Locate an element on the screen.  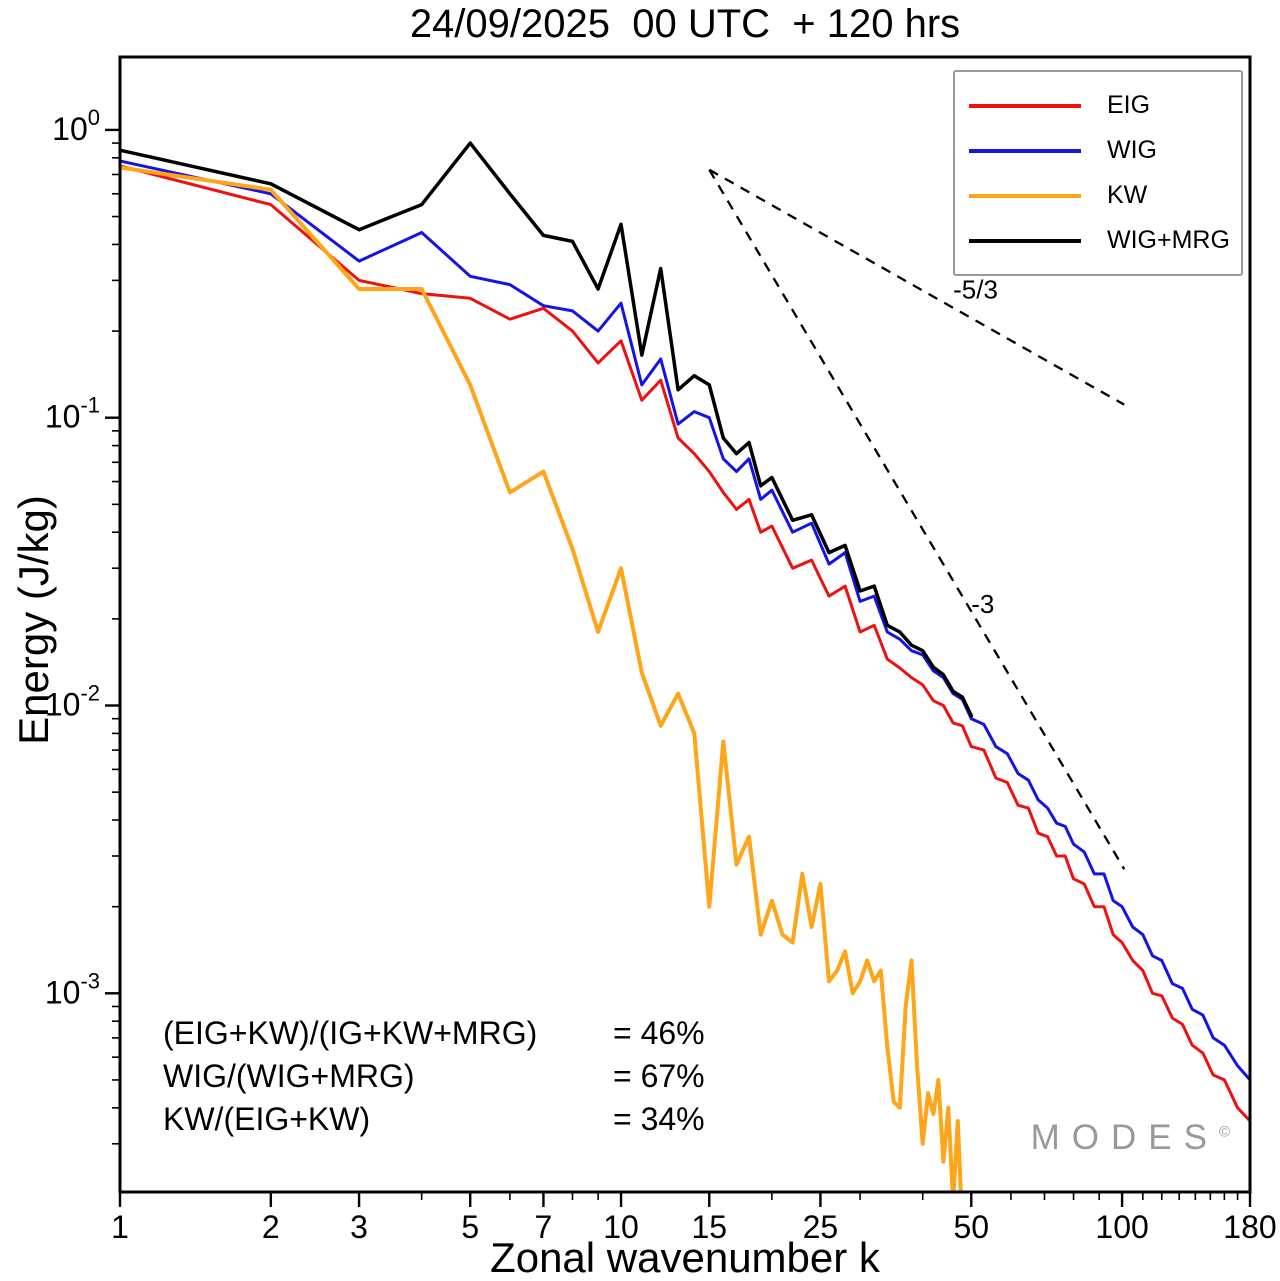
x-tick-label: 3 is located at coordinates (359, 1227).